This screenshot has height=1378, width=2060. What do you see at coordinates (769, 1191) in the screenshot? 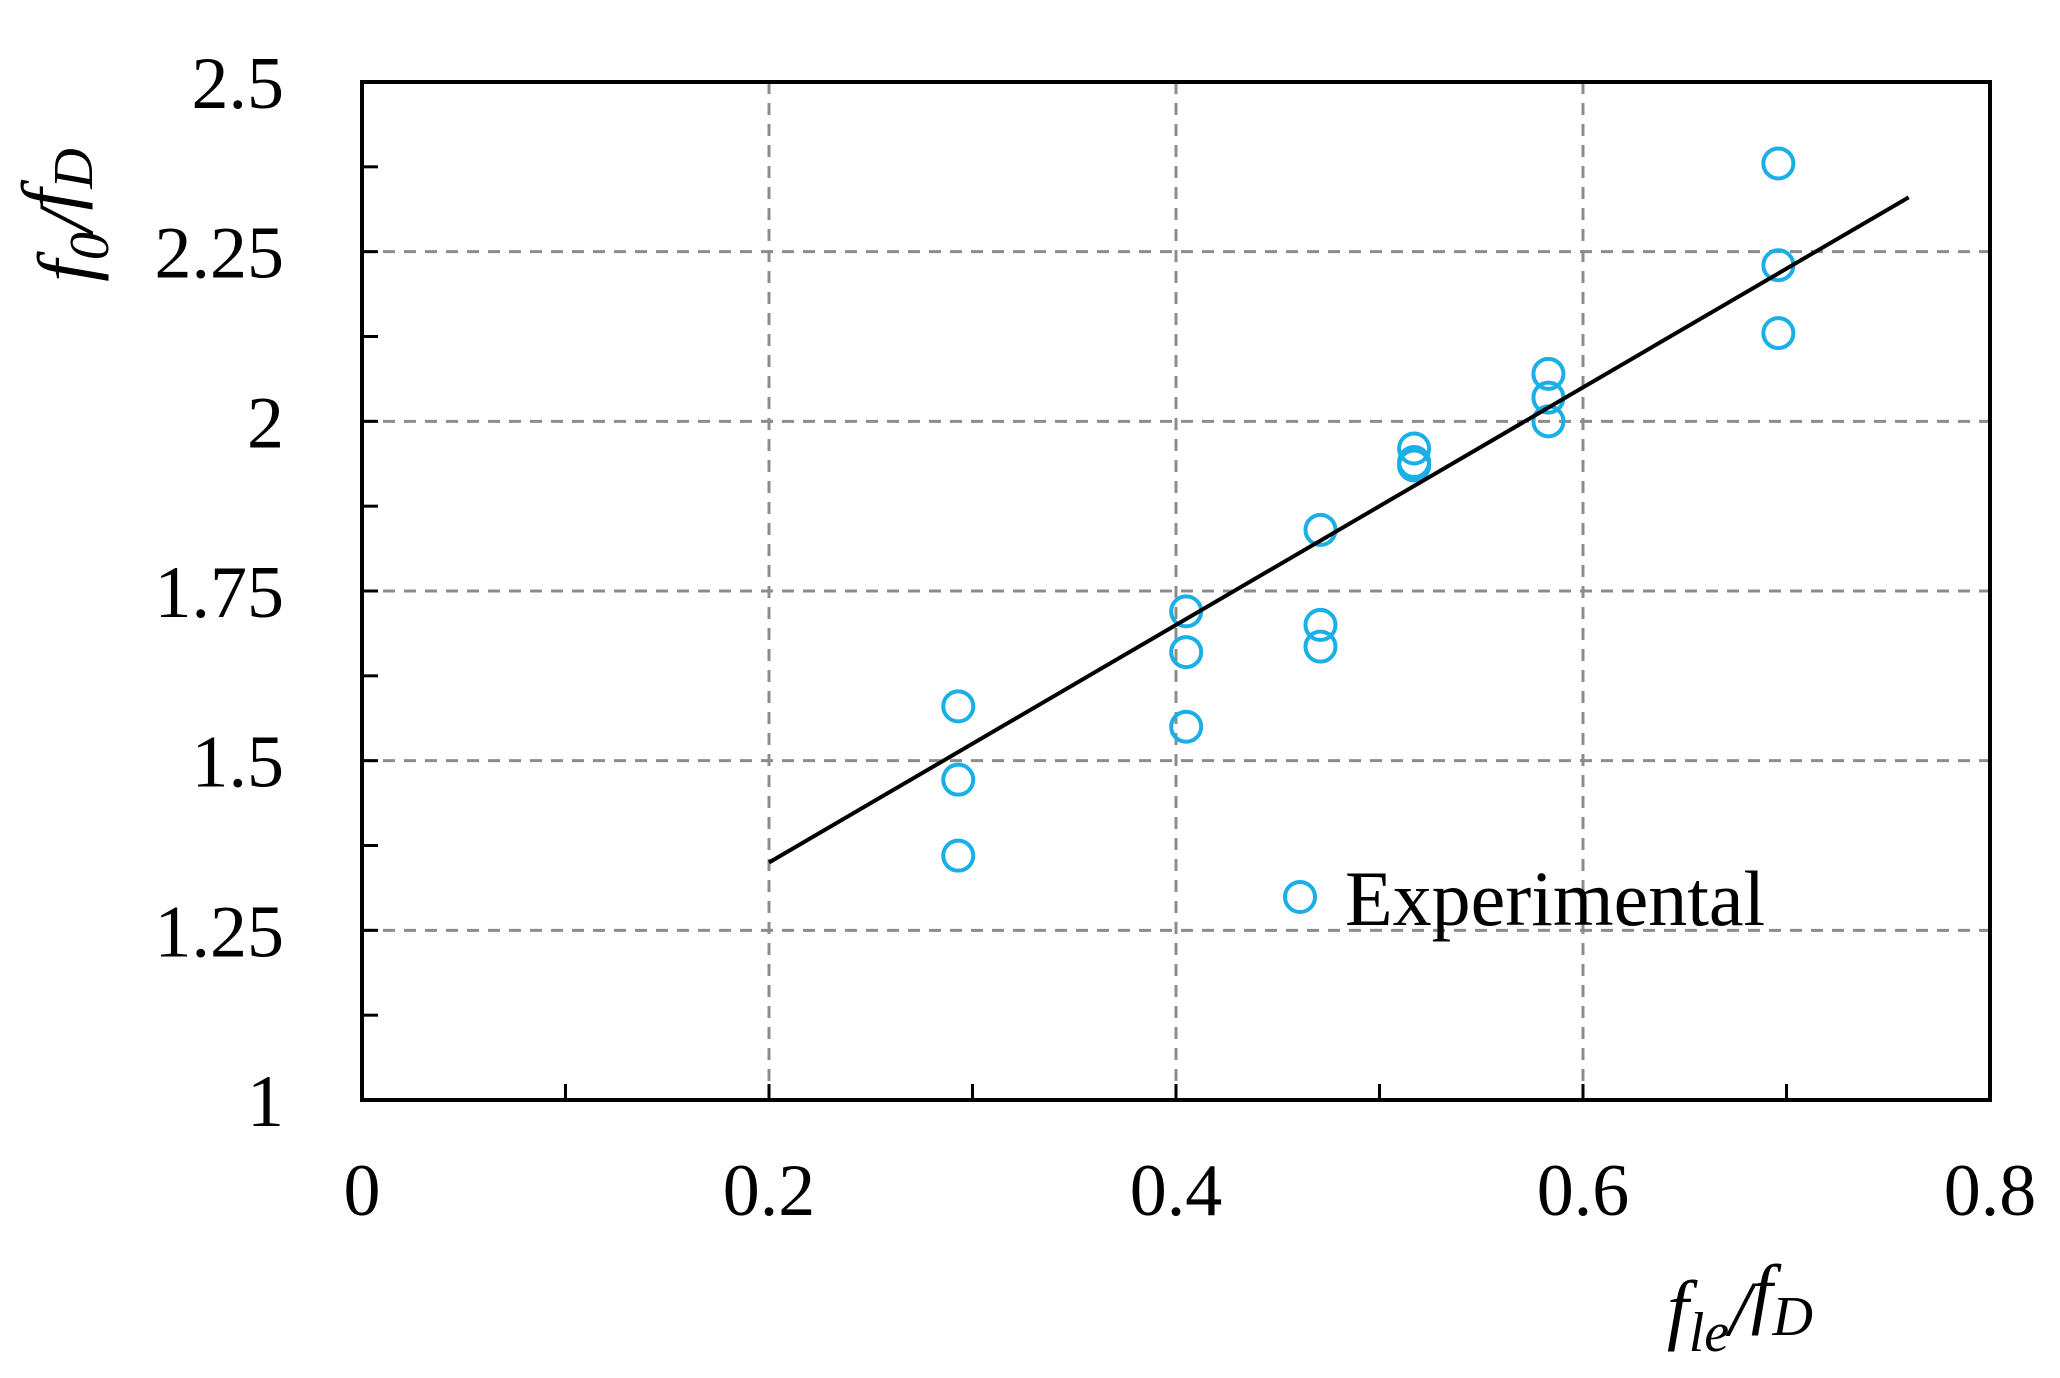
I see `x-tick-label: 0.2` at bounding box center [769, 1191].